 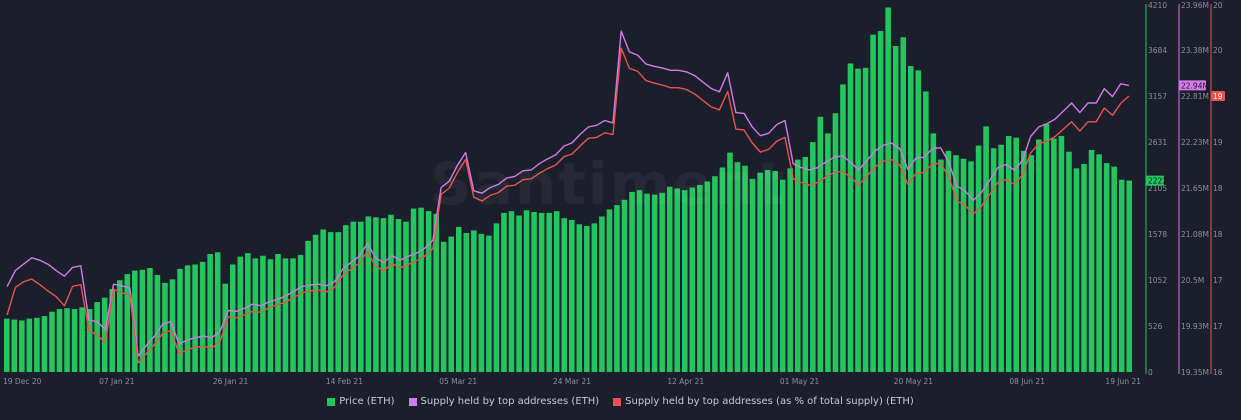 What do you see at coordinates (1192, 85) in the screenshot?
I see `supply-badge-bg` at bounding box center [1192, 85].